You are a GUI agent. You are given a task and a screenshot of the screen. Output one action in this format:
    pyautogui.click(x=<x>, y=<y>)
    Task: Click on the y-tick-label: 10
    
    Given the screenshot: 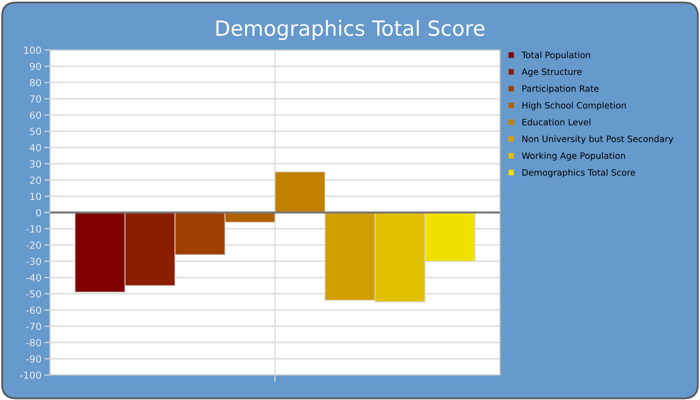 What is the action you would take?
    pyautogui.click(x=36, y=196)
    